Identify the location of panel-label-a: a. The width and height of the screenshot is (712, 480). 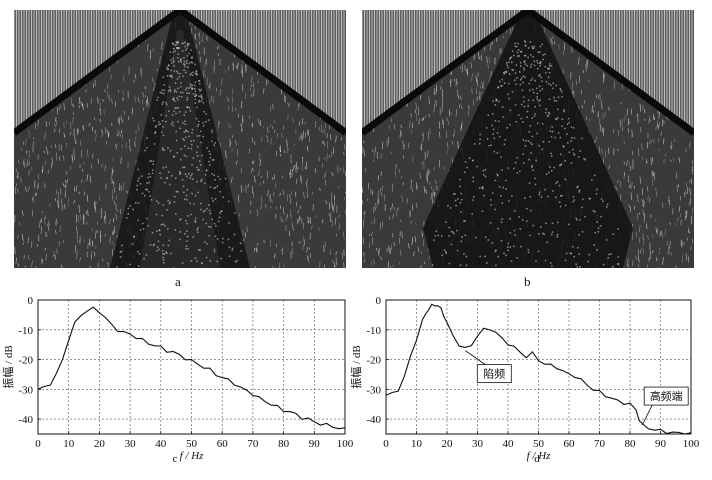
(178, 281).